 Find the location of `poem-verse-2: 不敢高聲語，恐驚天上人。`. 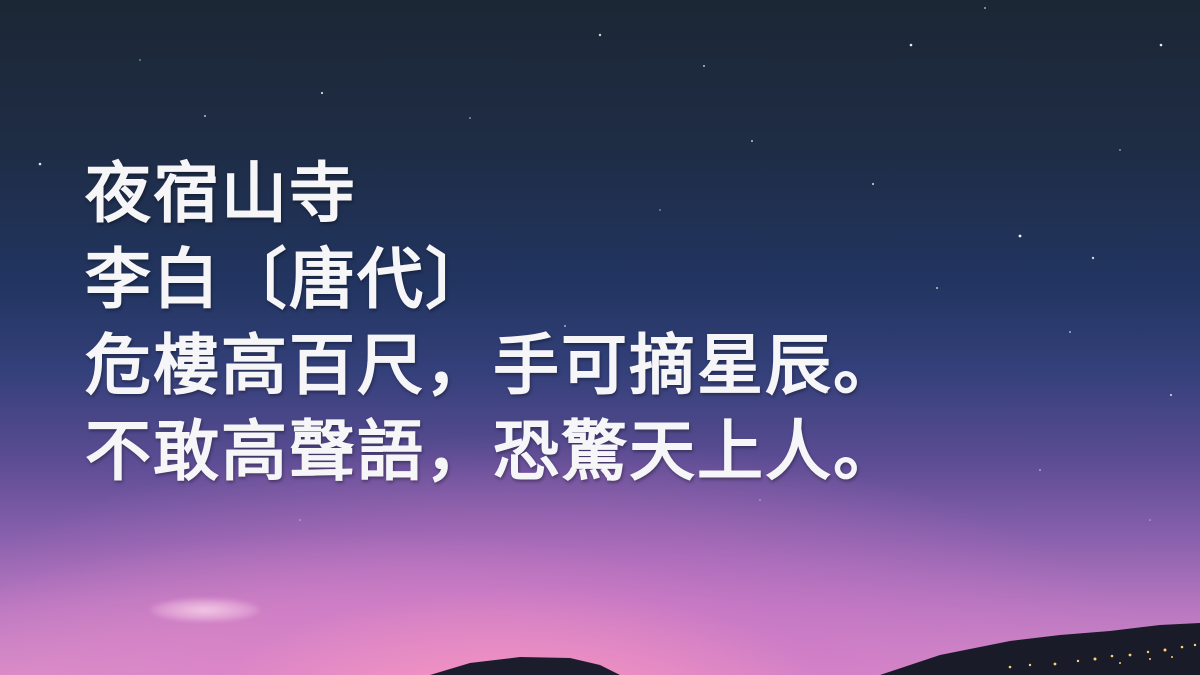

poem-verse-2: 不敢高聲語，恐驚天上人。 is located at coordinates (493, 451).